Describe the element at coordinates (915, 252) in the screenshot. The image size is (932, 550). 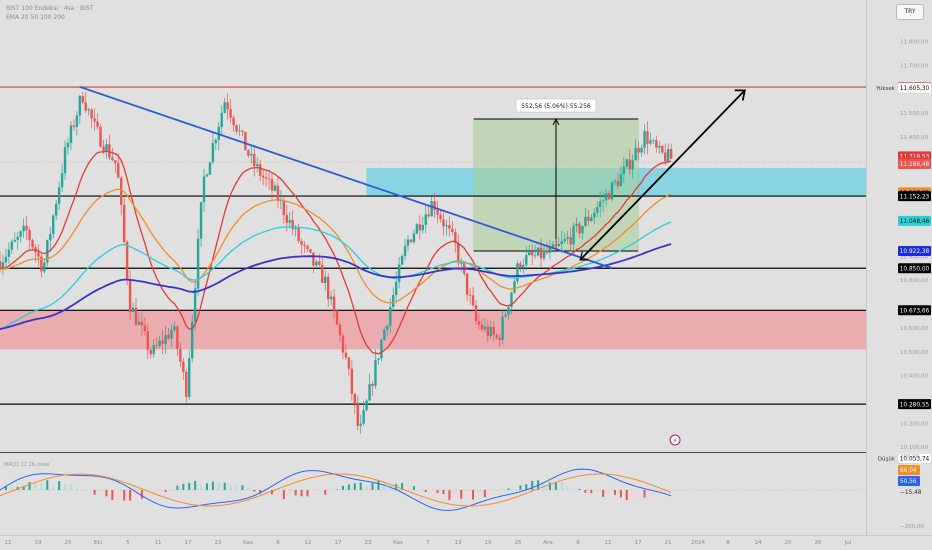
I see `price-label: 10.922,38` at that location.